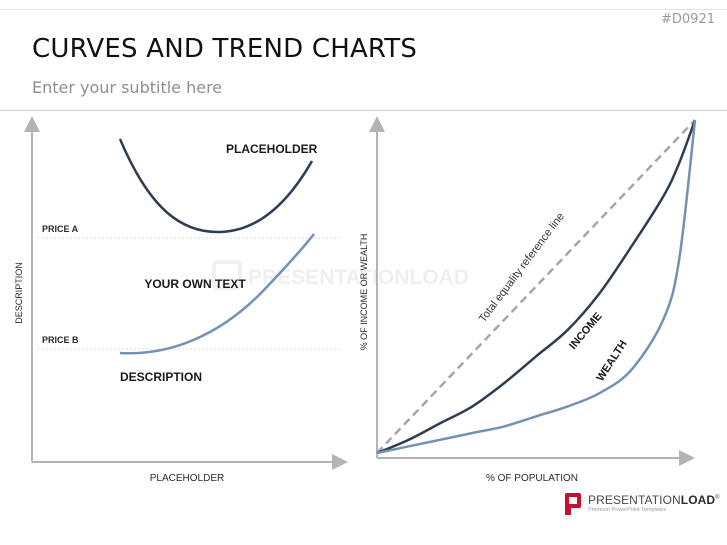 This screenshot has width=727, height=545. What do you see at coordinates (634, 500) in the screenshot?
I see `logo-name-light: PRESENTATION` at bounding box center [634, 500].